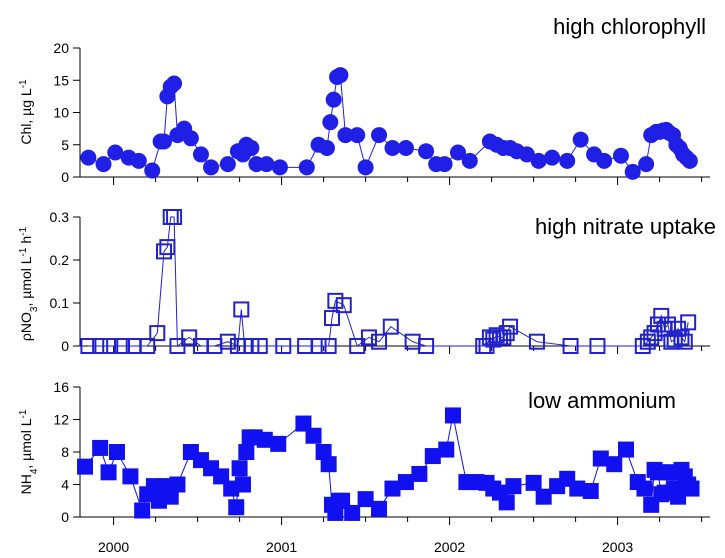 This screenshot has height=558, width=725. I want to click on x-tick-label-2003: 2003, so click(617, 547).